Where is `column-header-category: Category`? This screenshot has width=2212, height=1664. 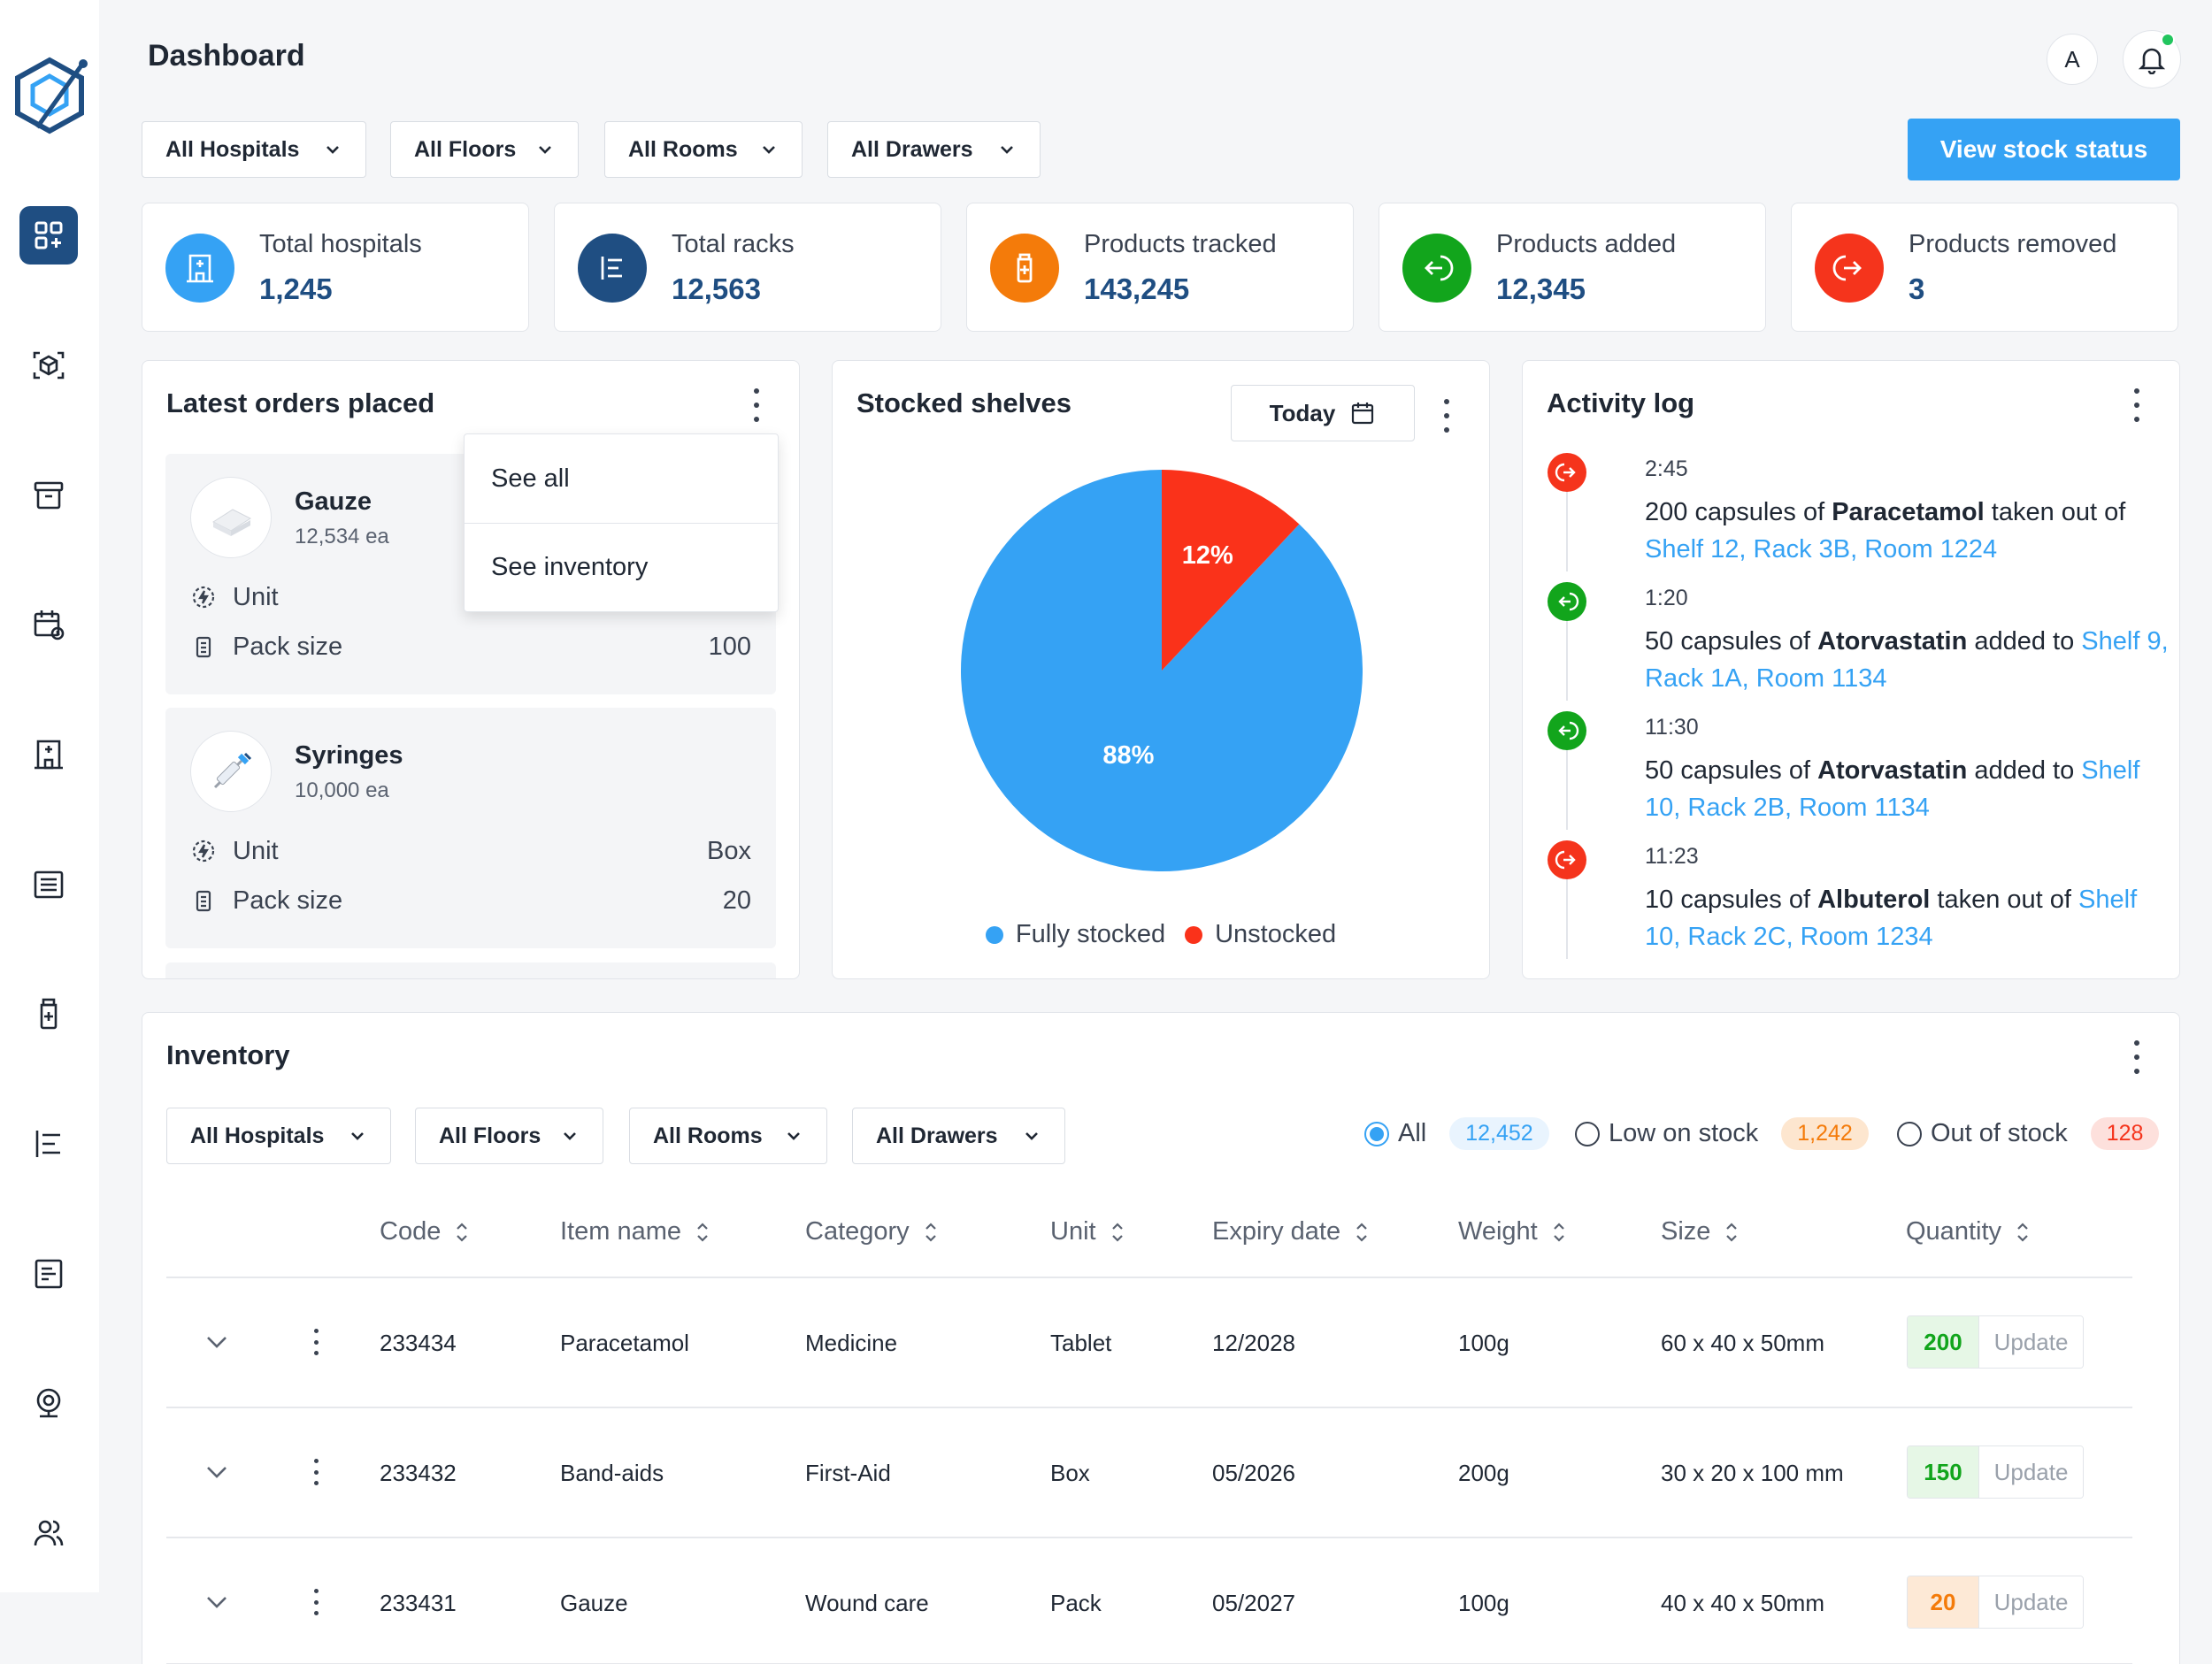
column-header-category: Category is located at coordinates (873, 1231).